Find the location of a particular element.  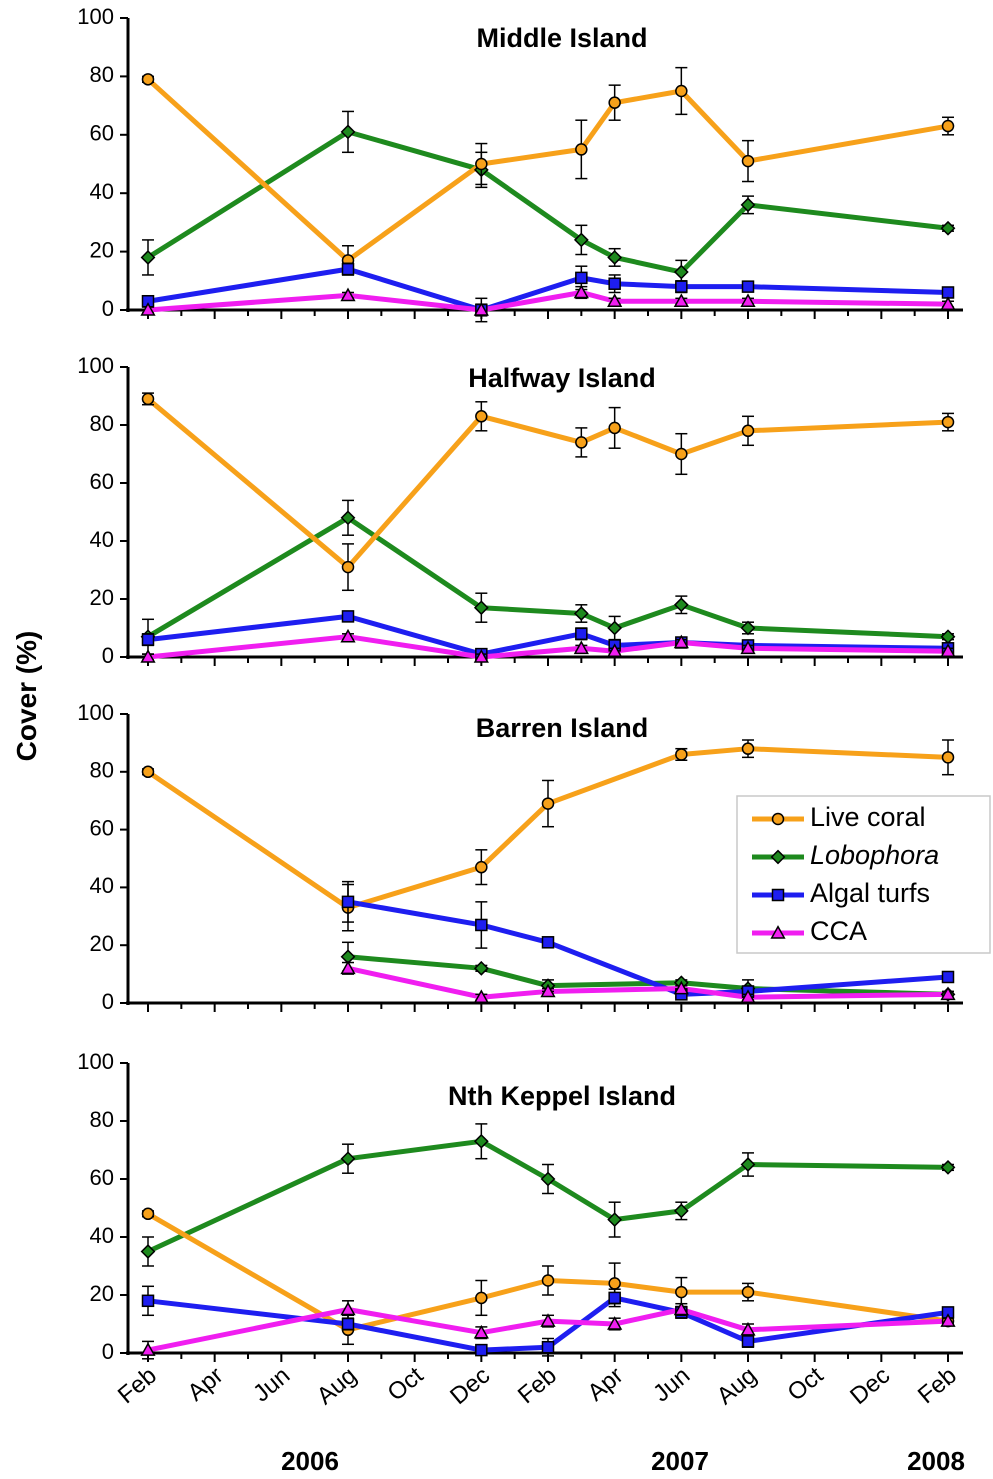

panel-title: Middle Island is located at coordinates (561, 38).